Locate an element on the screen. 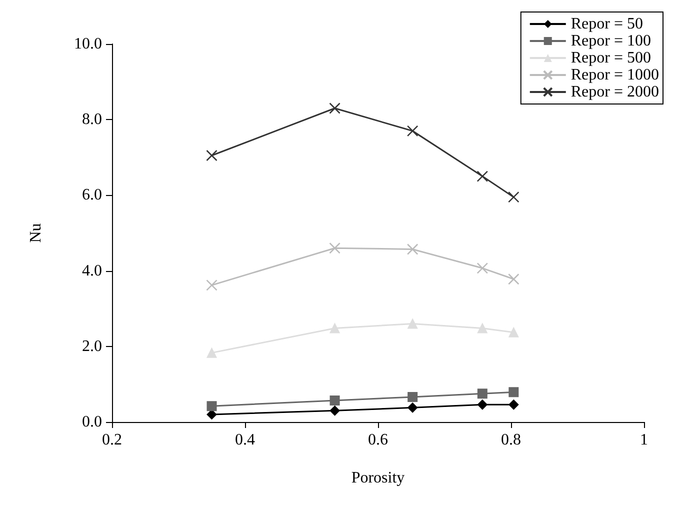 The image size is (683, 531). y-tick-label: 8.0 is located at coordinates (92, 119).